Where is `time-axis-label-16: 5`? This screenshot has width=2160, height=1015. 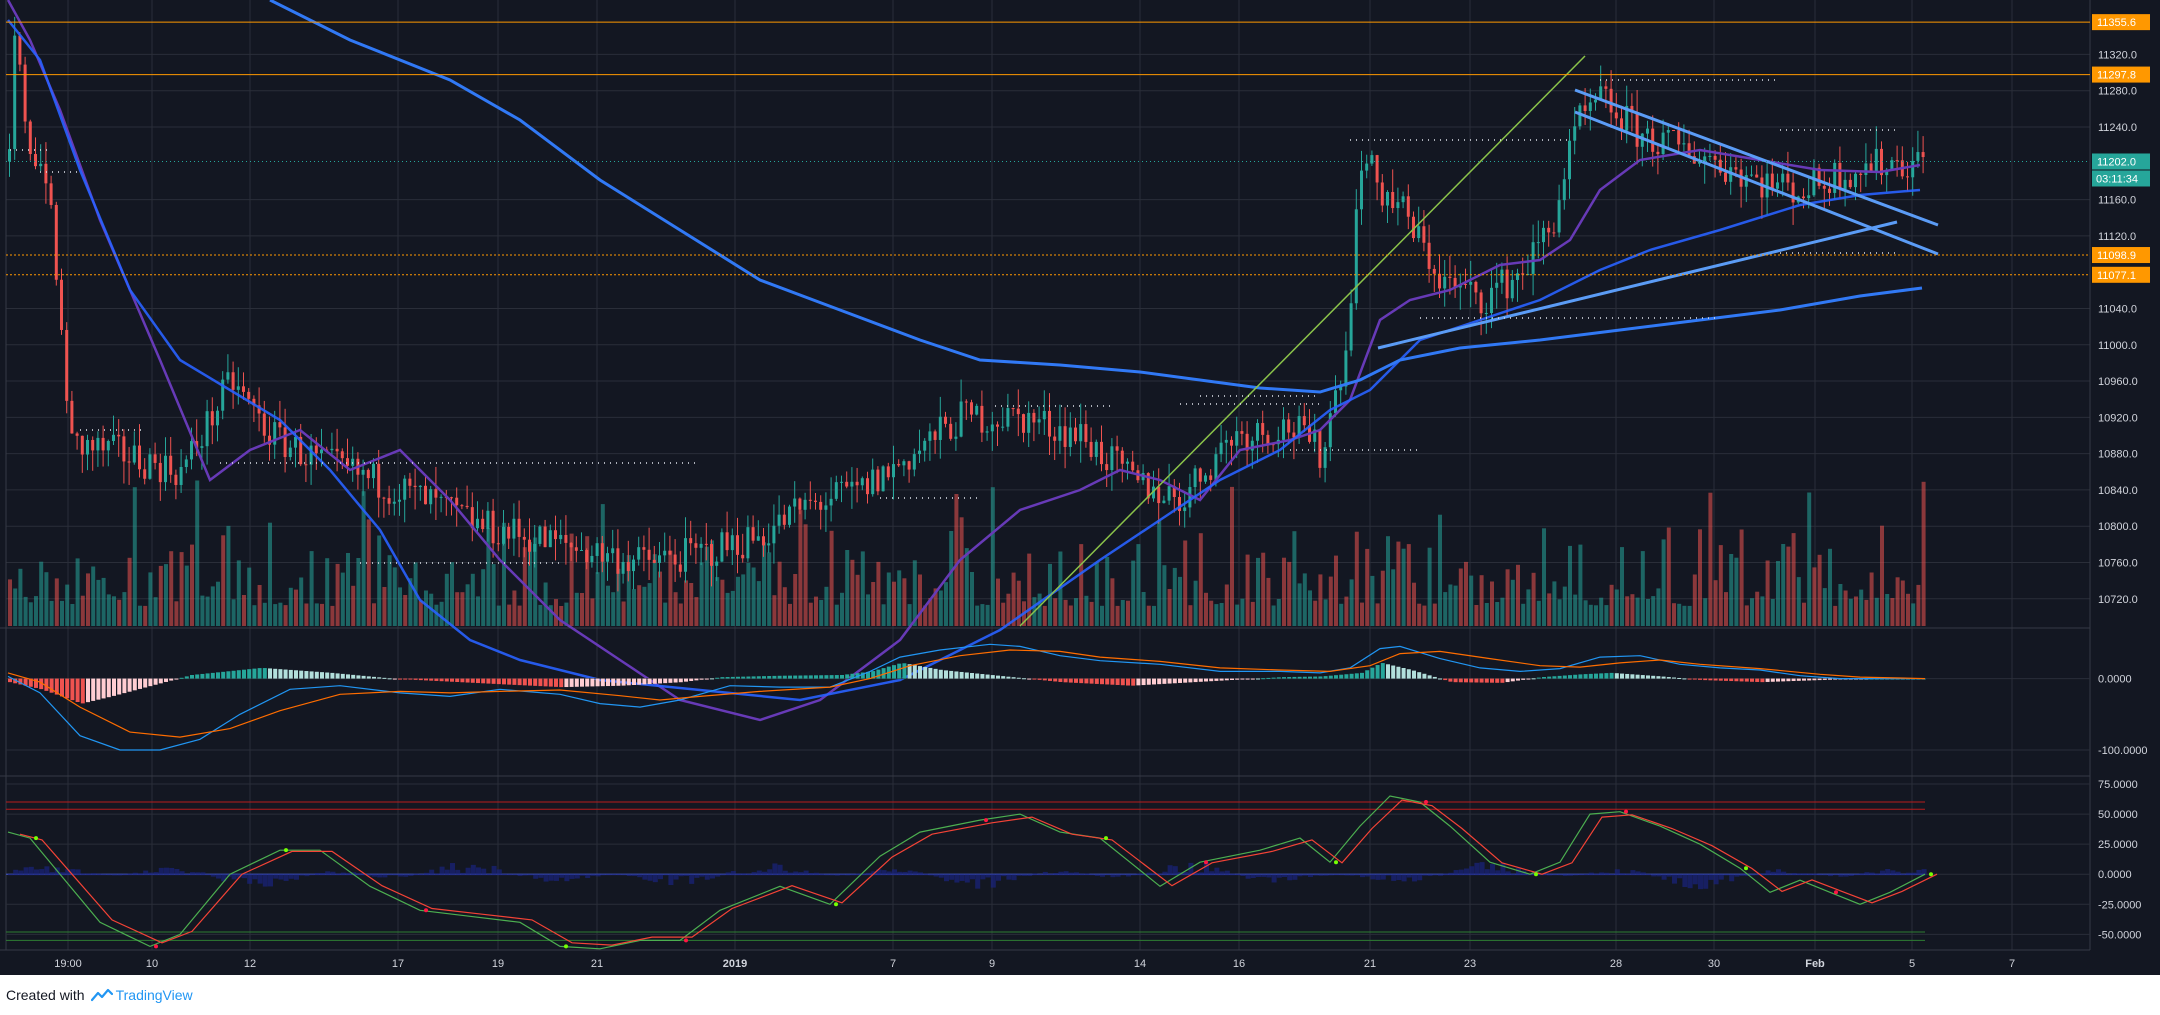
time-axis-label-16: 5 is located at coordinates (1912, 964).